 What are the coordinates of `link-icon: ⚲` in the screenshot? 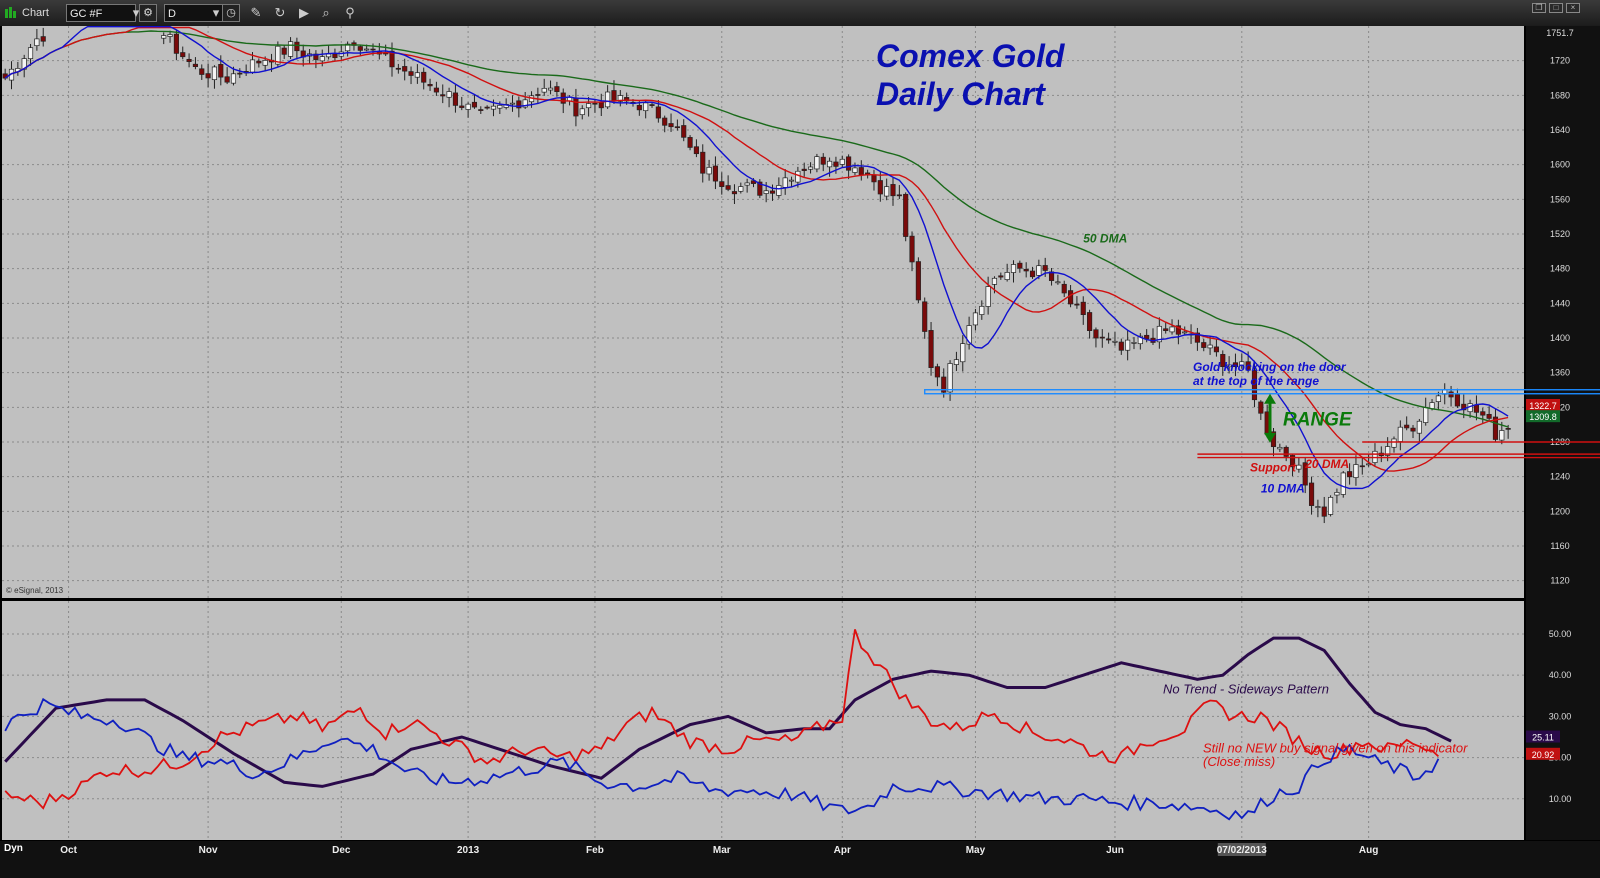 It's located at (350, 12).